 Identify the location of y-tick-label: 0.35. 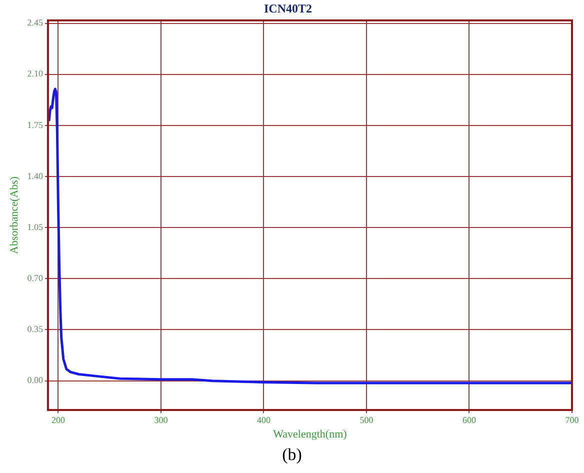
(35, 329).